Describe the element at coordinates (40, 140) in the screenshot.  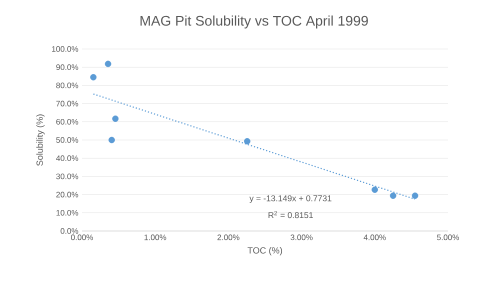
I see `y-axis-title: Solubility (%)` at that location.